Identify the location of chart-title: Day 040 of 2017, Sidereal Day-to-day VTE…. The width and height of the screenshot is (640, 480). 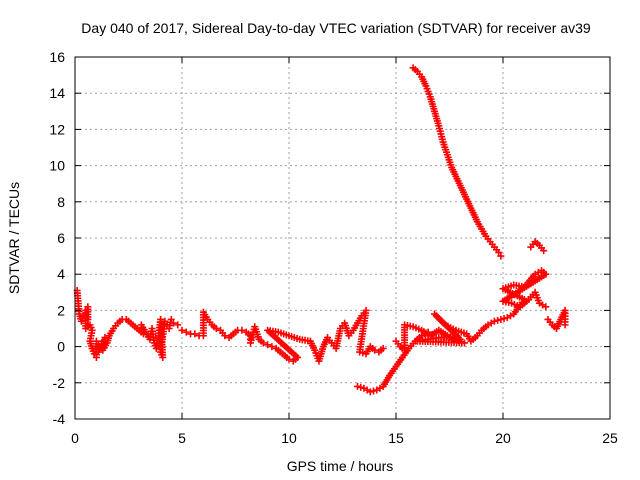
(336, 28).